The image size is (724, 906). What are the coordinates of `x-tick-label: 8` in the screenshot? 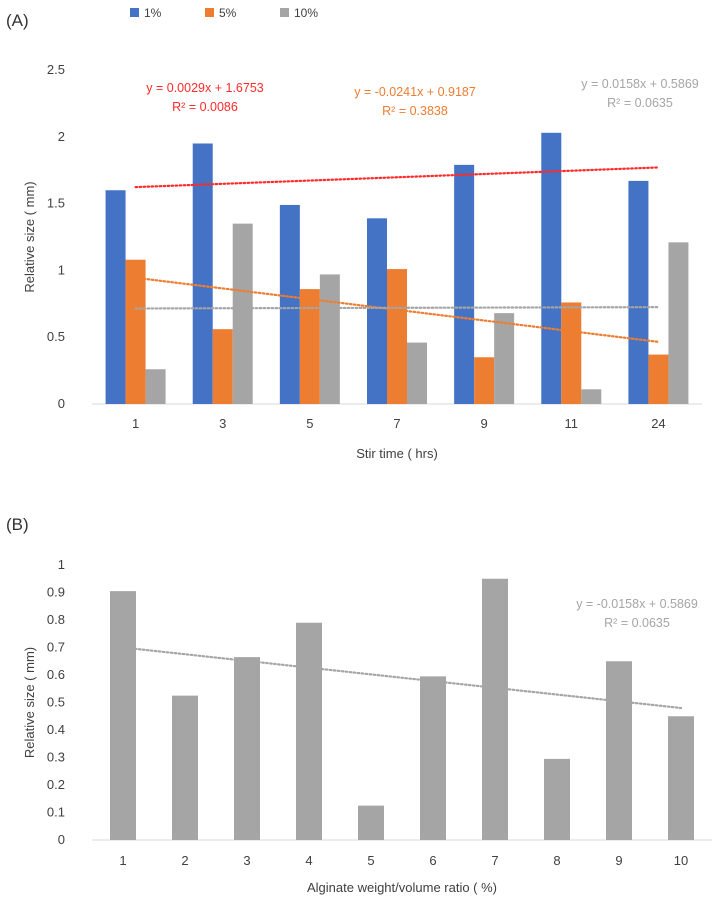 It's located at (556, 860).